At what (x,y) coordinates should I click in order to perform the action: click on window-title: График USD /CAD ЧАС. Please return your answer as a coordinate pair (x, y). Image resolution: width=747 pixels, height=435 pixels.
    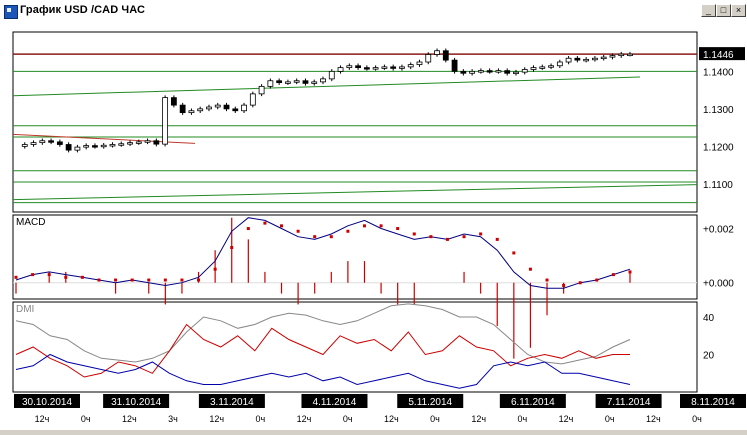
    Looking at the image, I should click on (83, 10).